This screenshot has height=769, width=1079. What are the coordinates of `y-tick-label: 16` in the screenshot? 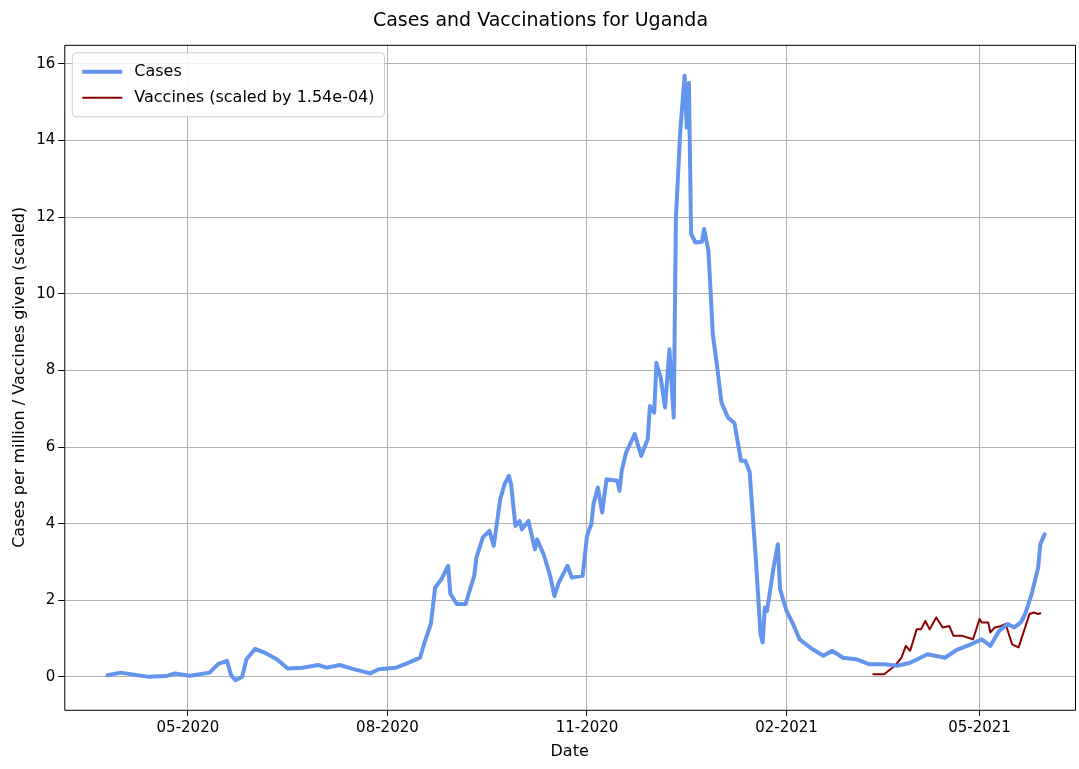 It's located at (46, 62).